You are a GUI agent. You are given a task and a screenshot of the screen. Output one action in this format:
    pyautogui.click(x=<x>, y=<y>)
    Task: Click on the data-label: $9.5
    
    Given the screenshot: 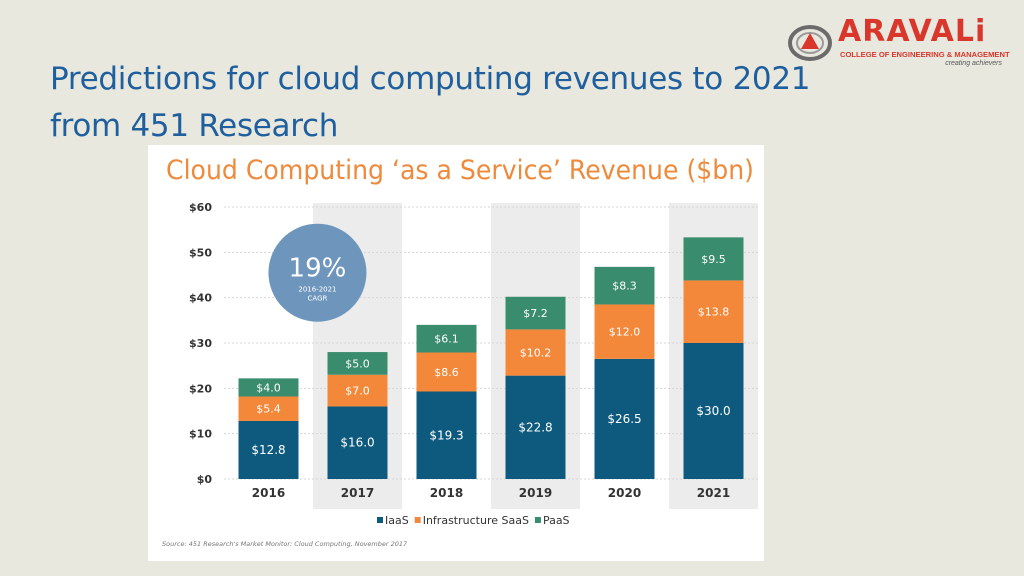 What is the action you would take?
    pyautogui.click(x=713, y=259)
    